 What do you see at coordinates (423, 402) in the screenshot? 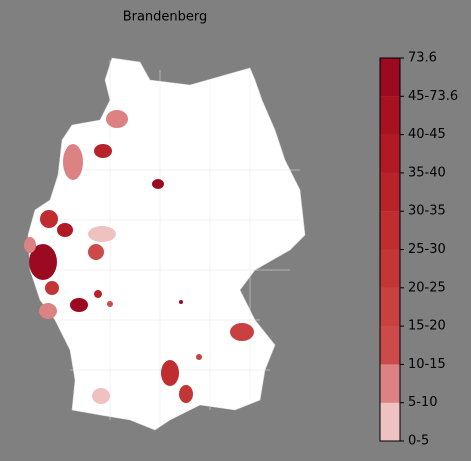
I see `colorbar-label: 5-10` at bounding box center [423, 402].